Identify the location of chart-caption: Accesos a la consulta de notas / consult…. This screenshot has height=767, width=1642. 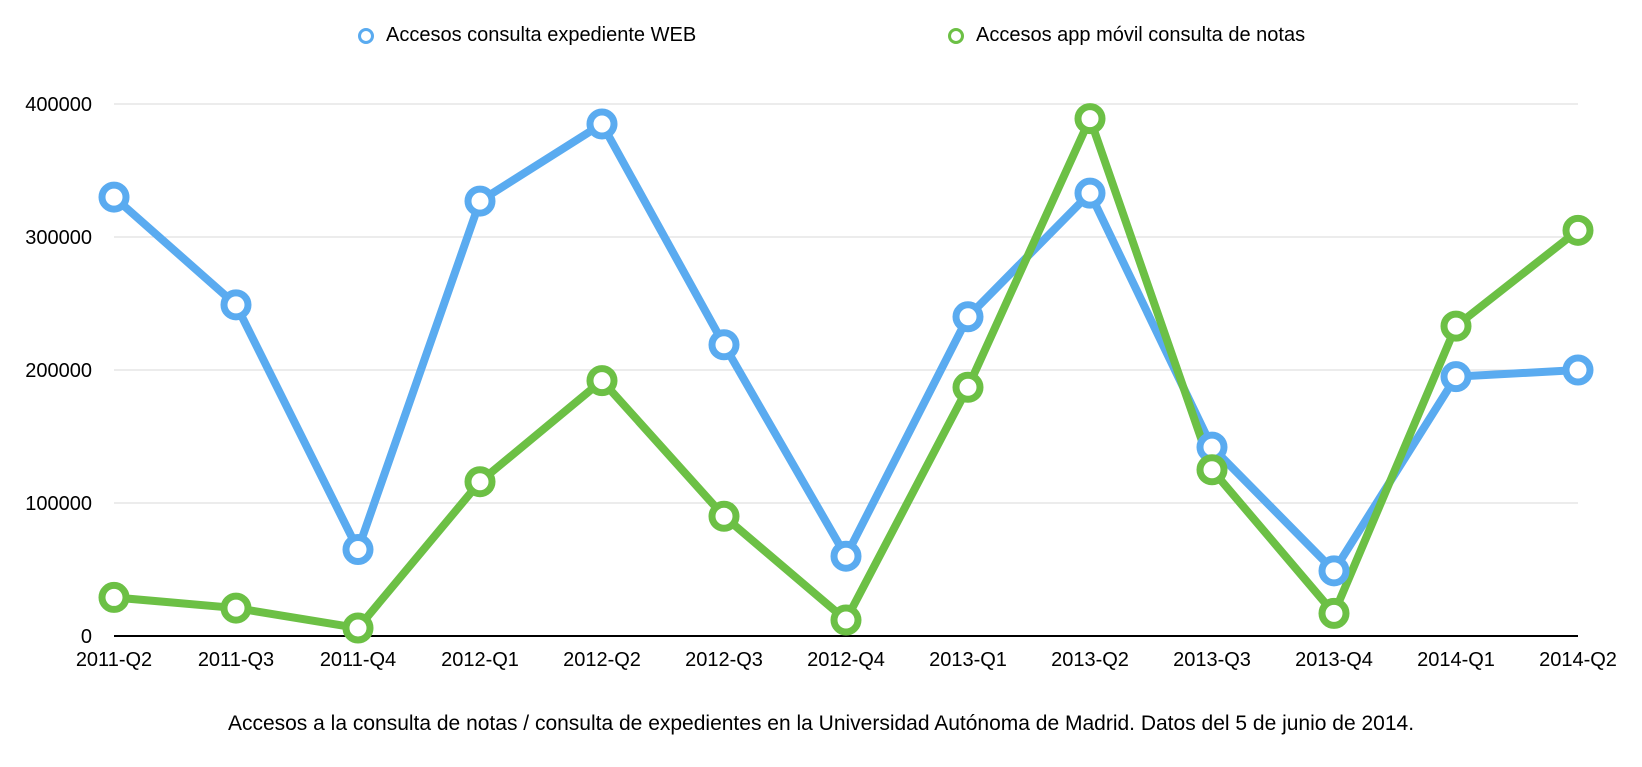
(821, 723).